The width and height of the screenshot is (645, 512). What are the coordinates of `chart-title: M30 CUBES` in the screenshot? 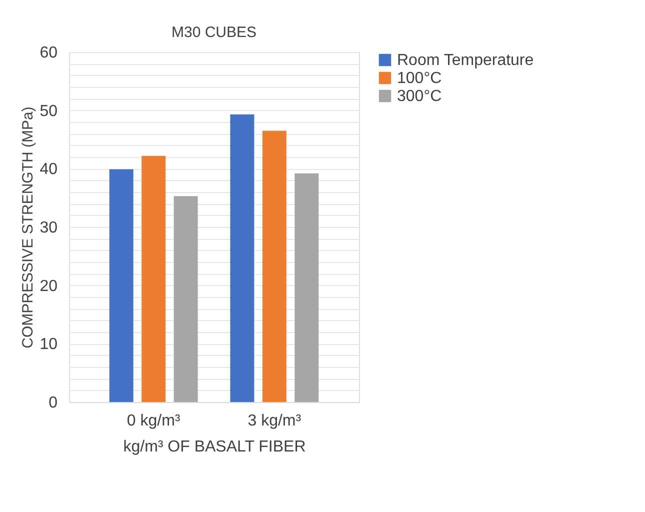 It's located at (214, 32).